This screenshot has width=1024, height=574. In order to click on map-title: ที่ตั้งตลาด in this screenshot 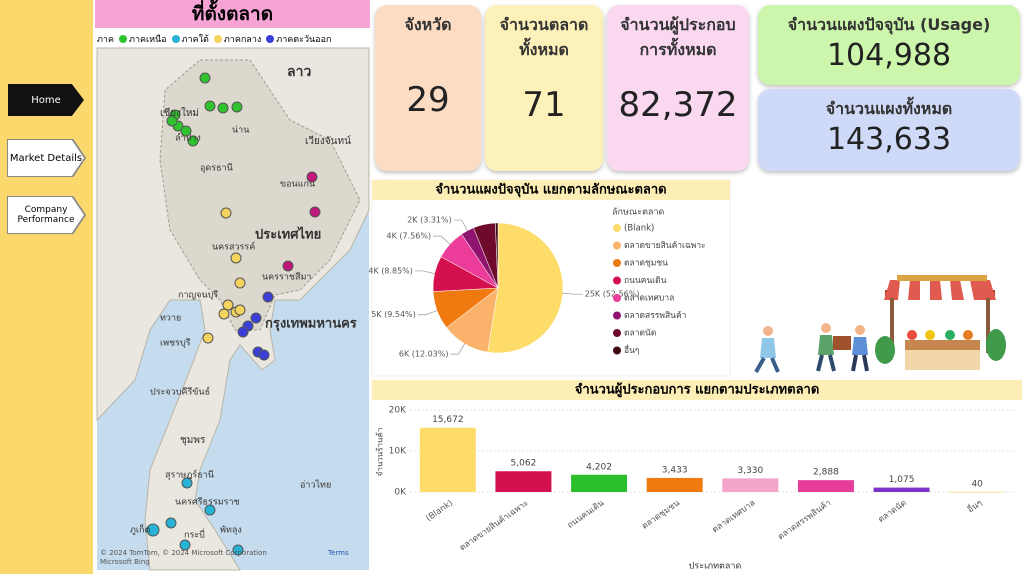, I will do `click(232, 14)`.